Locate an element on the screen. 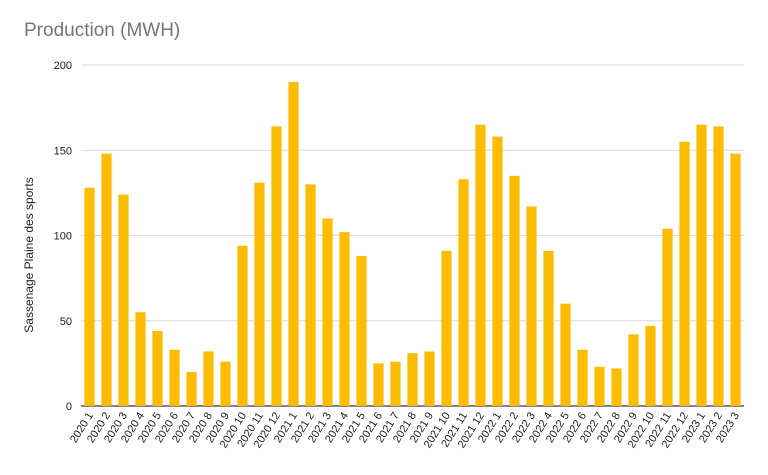 This screenshot has height=475, width=768. chart-title: Production (MWH) is located at coordinates (102, 30).